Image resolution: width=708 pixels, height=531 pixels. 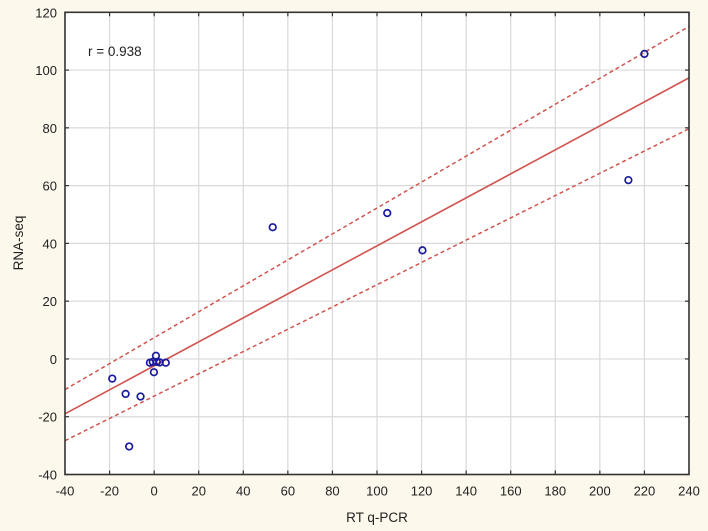 I want to click on x-tick-label: -20, so click(x=109, y=491).